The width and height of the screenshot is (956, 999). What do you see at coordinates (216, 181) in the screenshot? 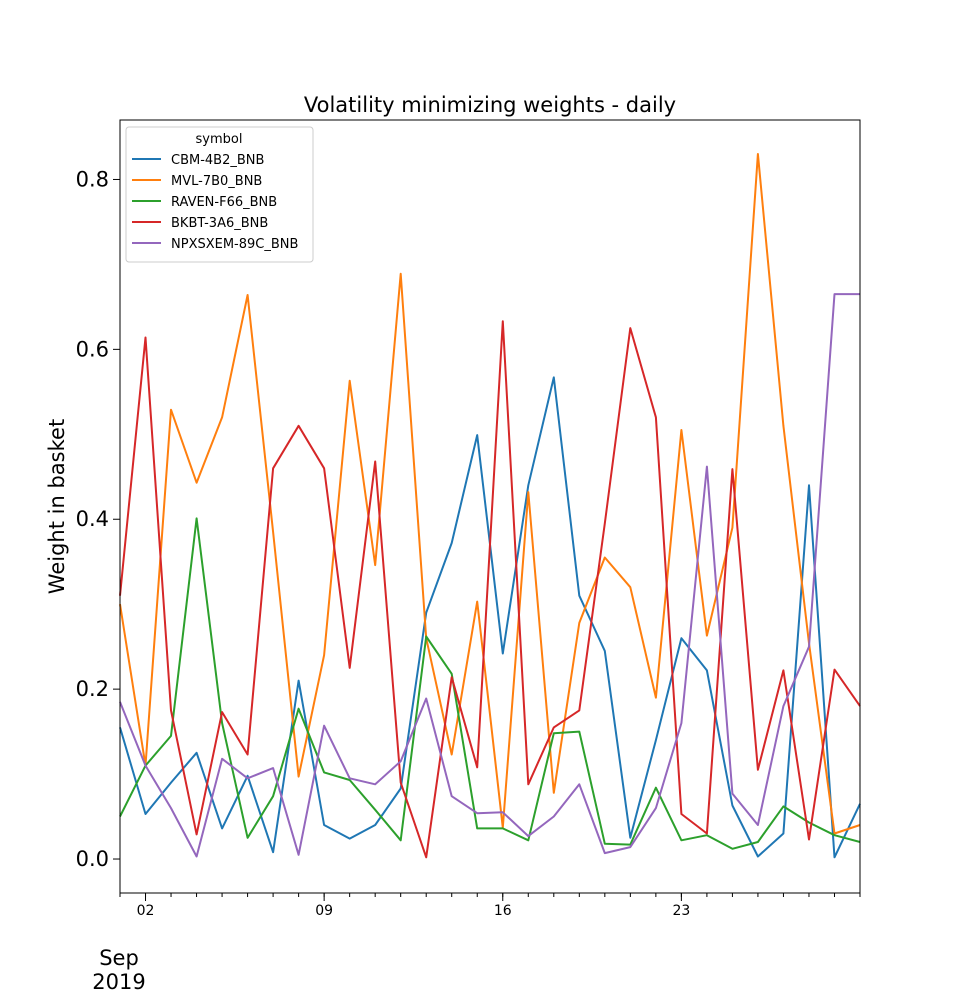
I see `legend-entry: MVL-7B0_BNB` at bounding box center [216, 181].